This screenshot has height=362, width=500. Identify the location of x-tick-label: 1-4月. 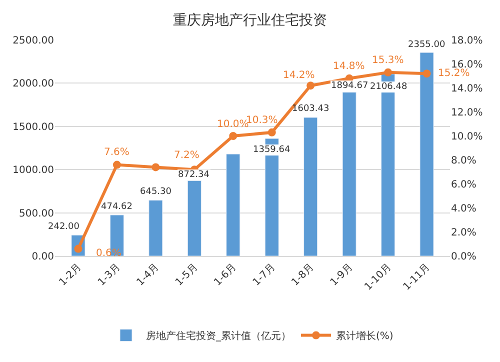
(148, 275).